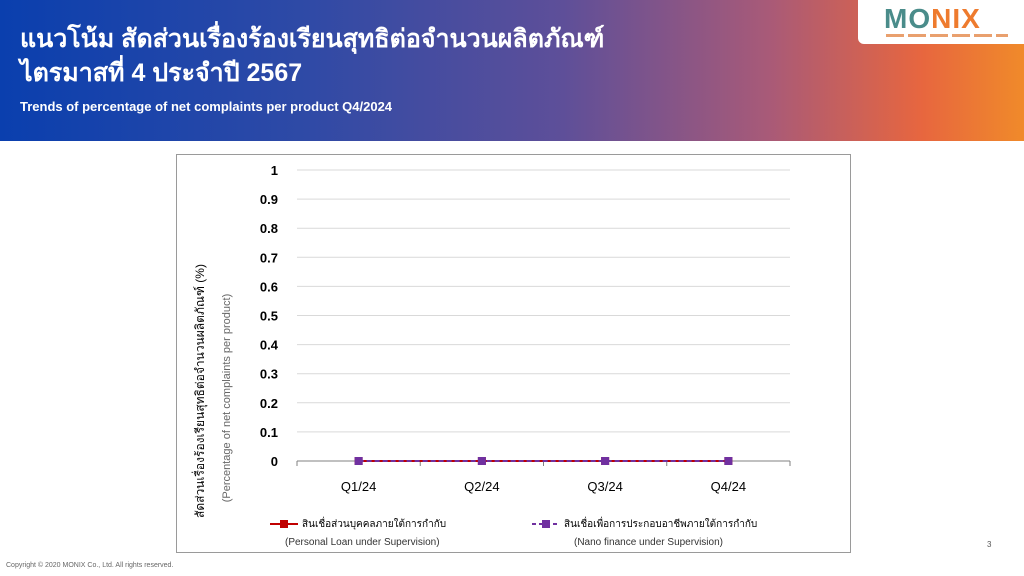  Describe the element at coordinates (546, 524) in the screenshot. I see `legend-marker-nano-finance` at that location.